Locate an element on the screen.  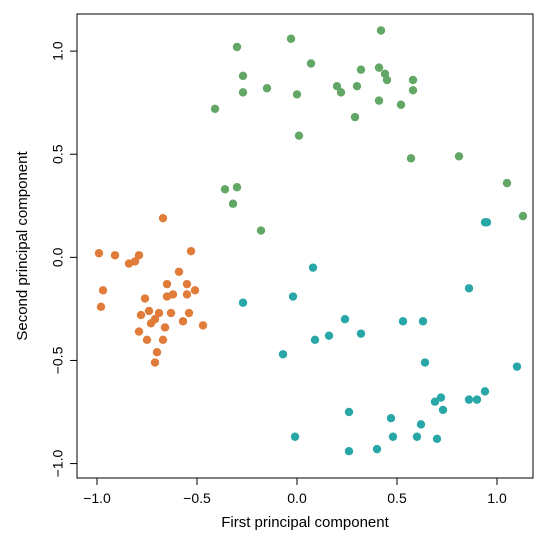
y-tick-label: −0.5 is located at coordinates (58, 360).